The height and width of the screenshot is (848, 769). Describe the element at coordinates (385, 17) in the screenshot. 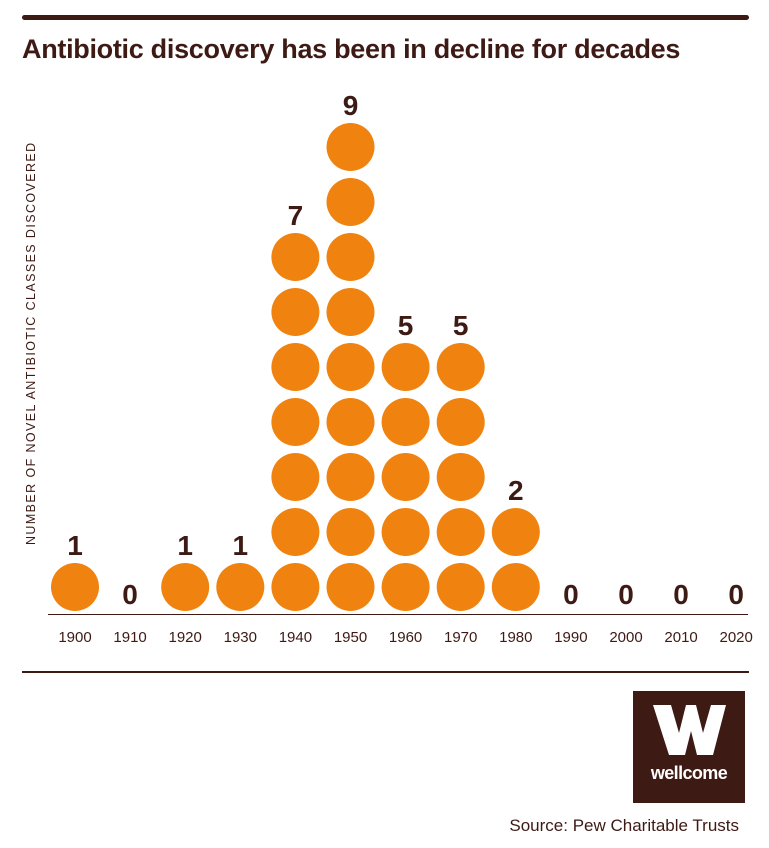

I see `top-rule` at that location.